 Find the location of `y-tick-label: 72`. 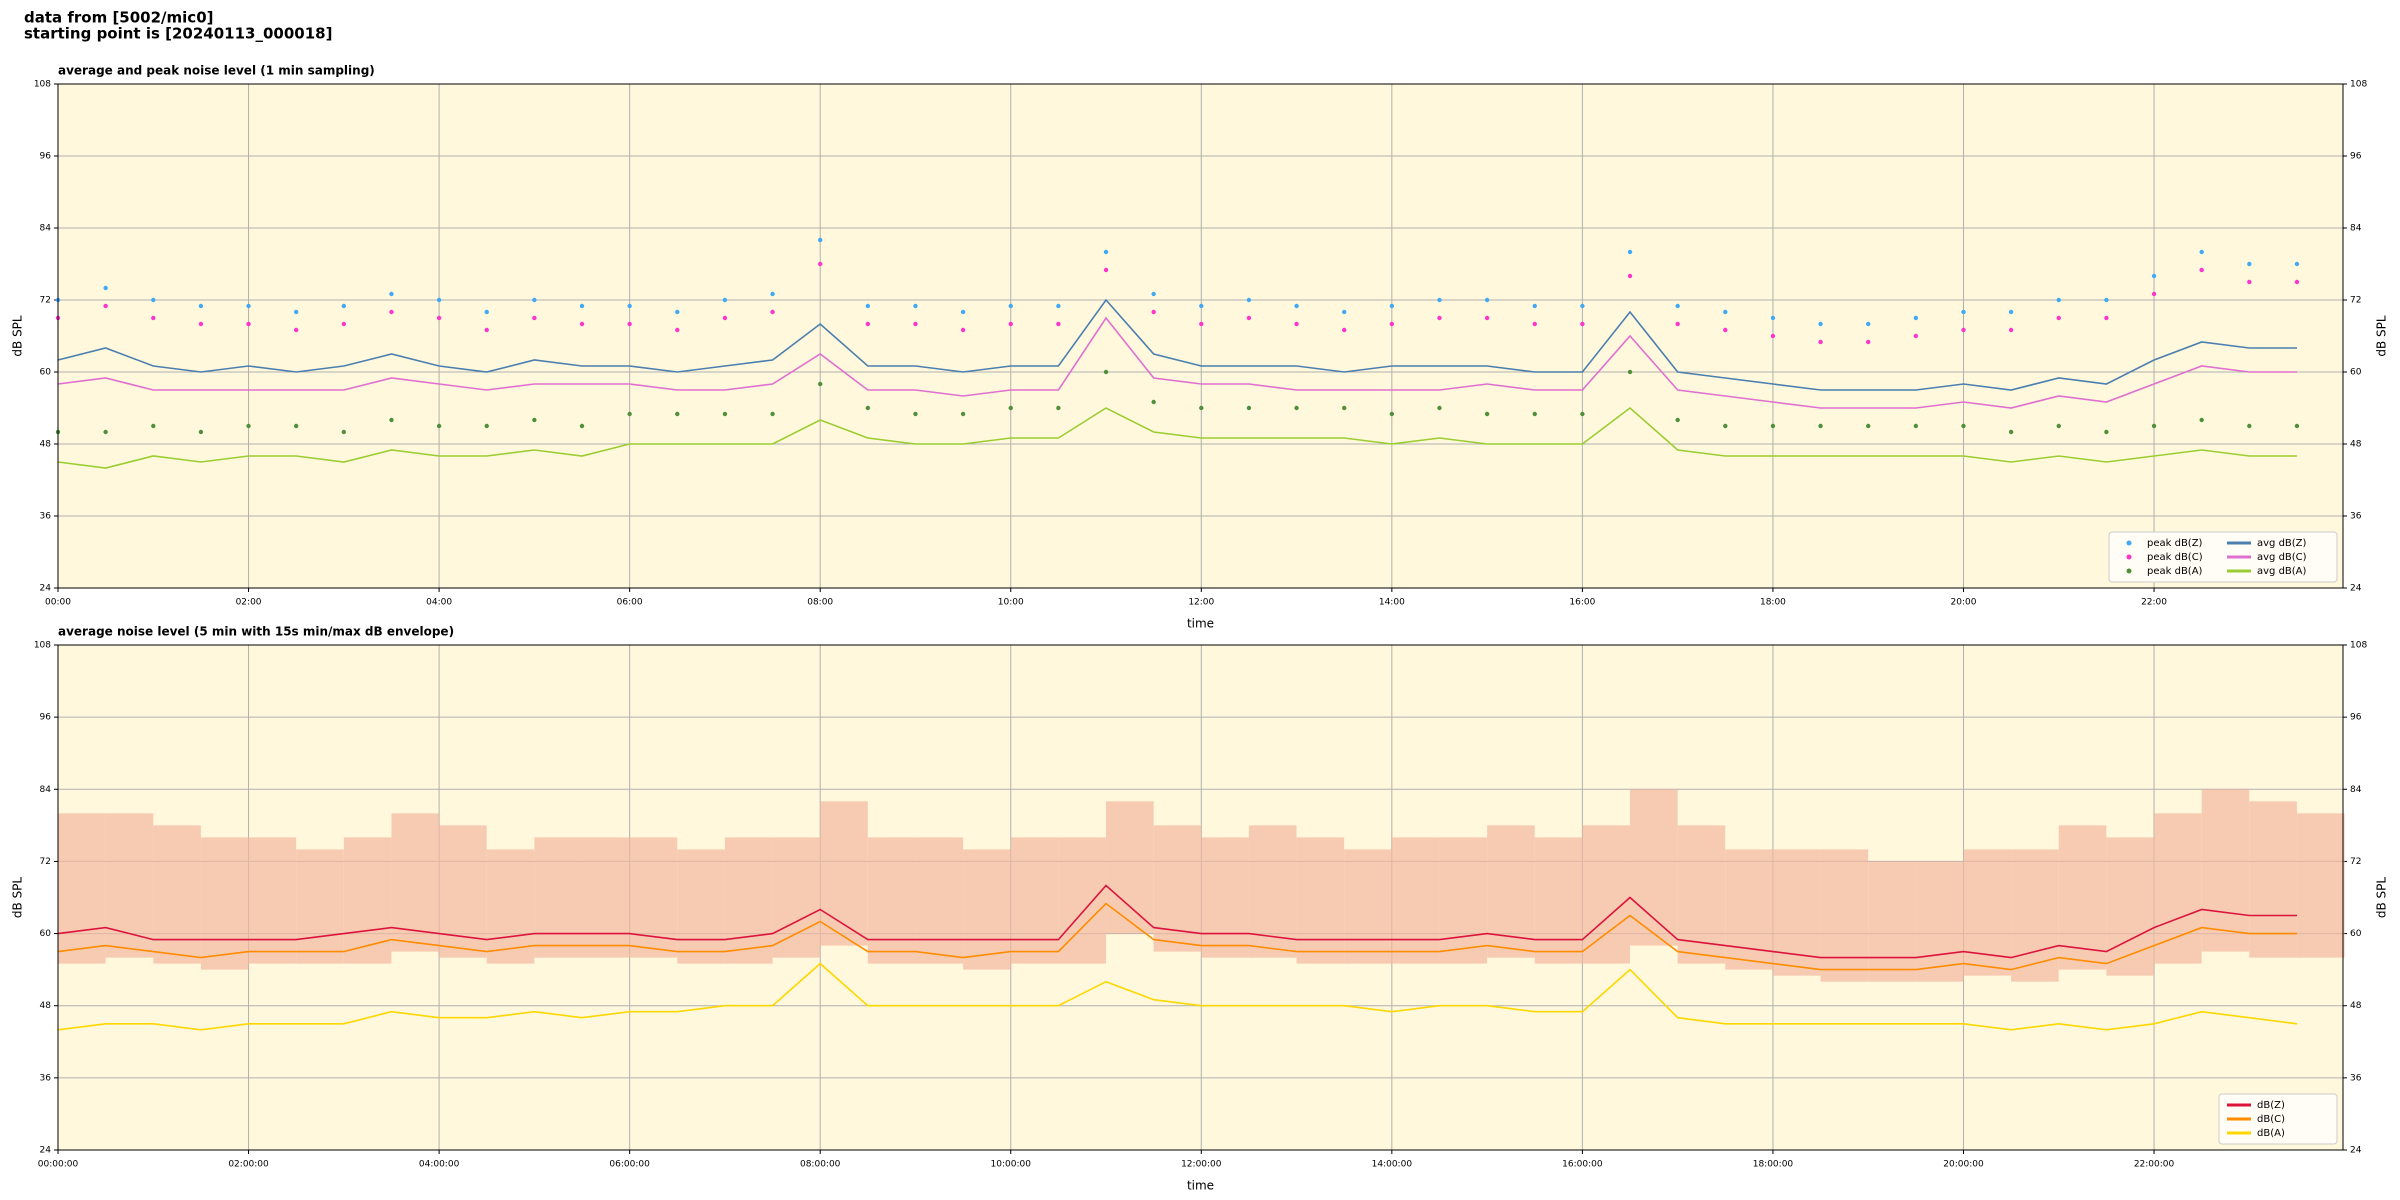

y-tick-label: 72 is located at coordinates (45, 301).